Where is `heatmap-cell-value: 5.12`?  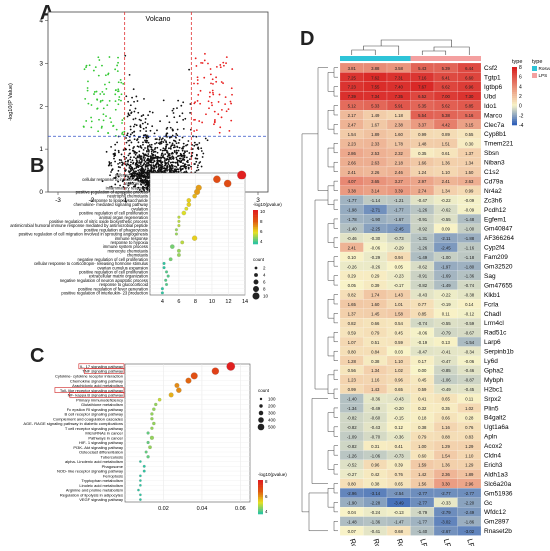
heatmap-cell-value: 5.12 is located at coordinates (352, 106).